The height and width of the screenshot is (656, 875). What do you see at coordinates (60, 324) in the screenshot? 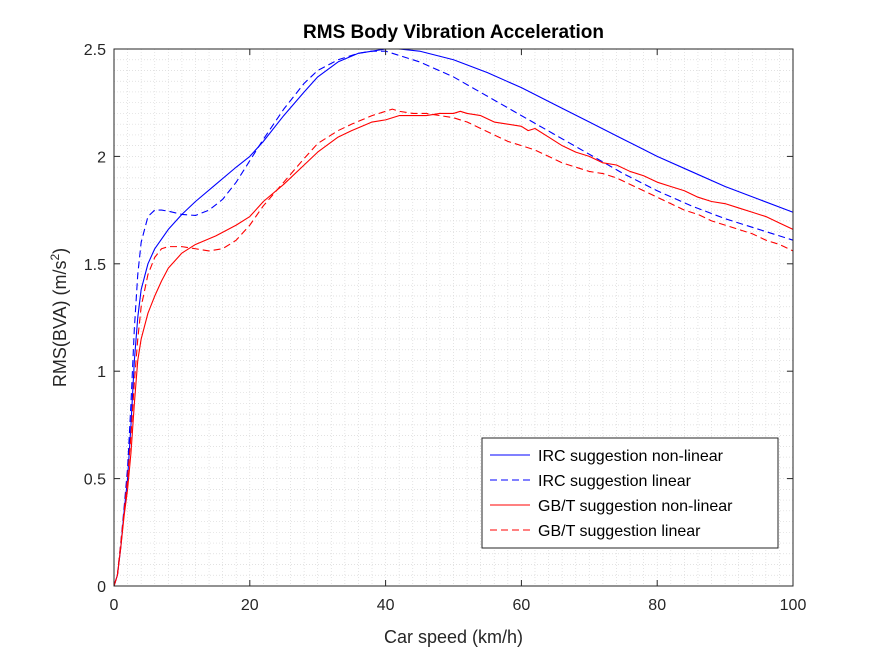
I see `y-axis-label-main: RMS(BVA) (m/s` at bounding box center [60, 324].